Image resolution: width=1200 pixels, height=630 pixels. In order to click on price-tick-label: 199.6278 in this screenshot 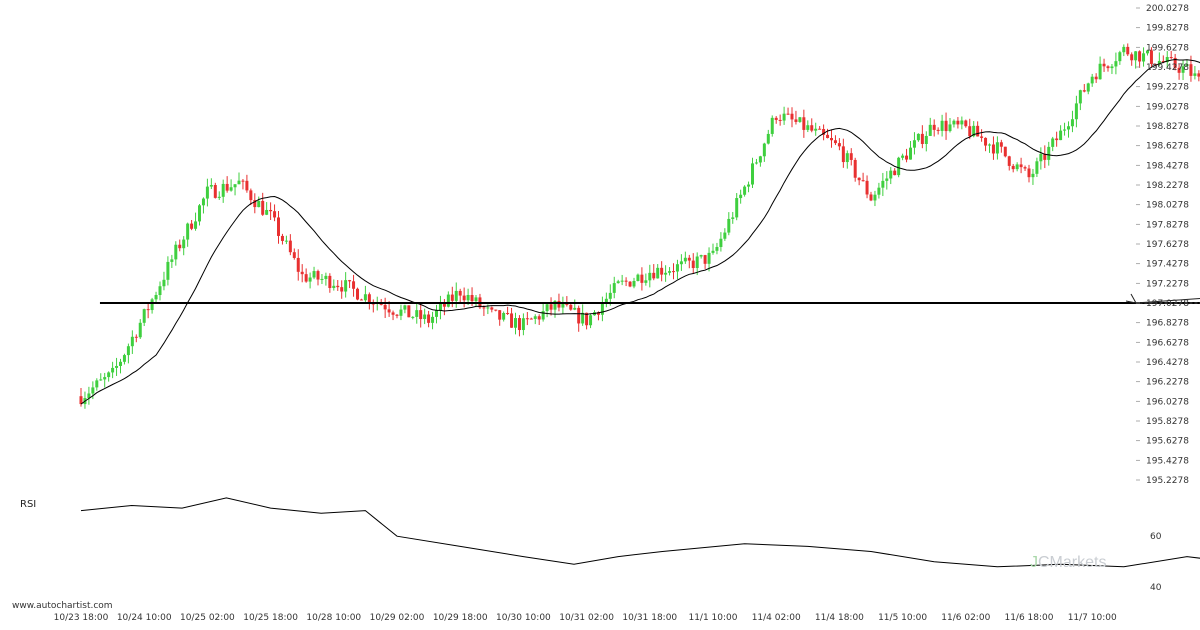, I will do `click(1167, 48)`.